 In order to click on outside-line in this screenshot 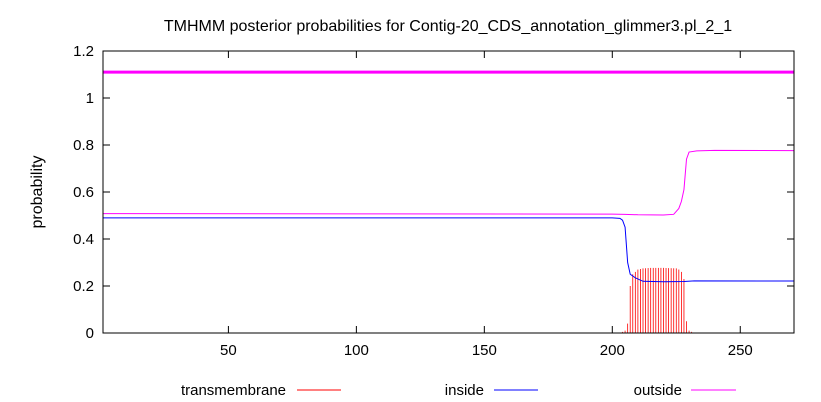, I will do `click(448, 182)`.